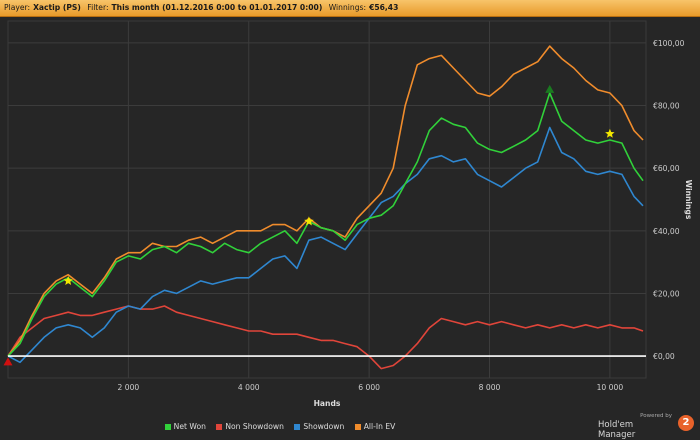  Describe the element at coordinates (98, 7) in the screenshot. I see `filter-label: Filter:` at that location.